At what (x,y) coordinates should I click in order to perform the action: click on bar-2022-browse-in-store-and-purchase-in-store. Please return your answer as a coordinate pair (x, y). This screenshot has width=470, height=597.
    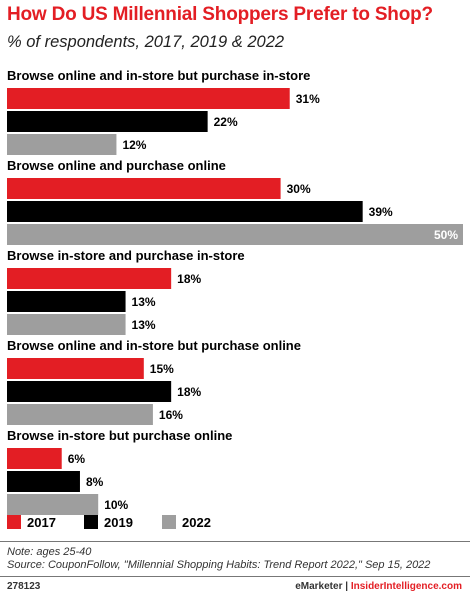
    Looking at the image, I should click on (66, 324).